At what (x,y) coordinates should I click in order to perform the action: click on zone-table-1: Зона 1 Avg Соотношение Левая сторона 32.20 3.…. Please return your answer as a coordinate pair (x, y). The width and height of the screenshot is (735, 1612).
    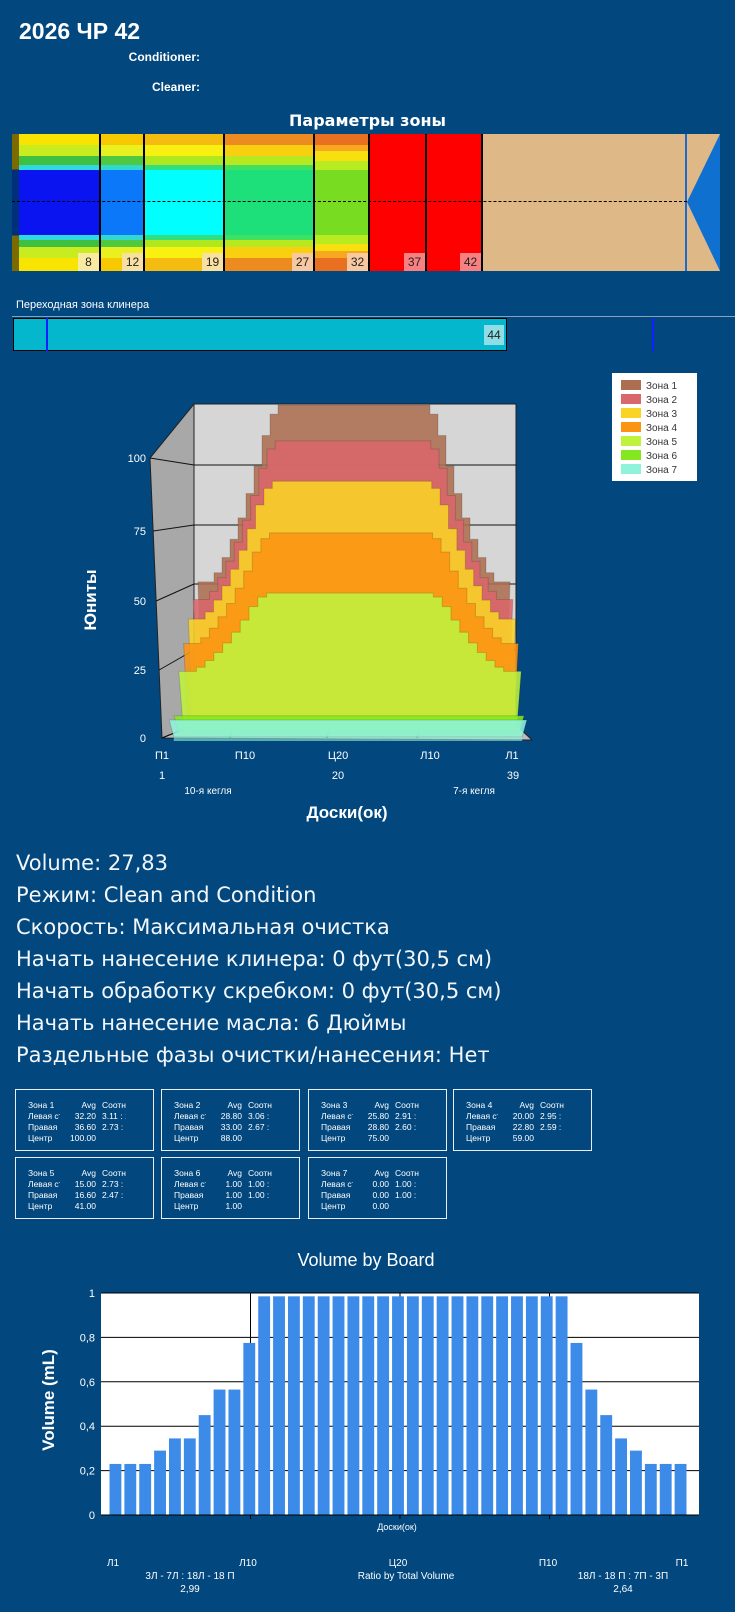
    Looking at the image, I should click on (84, 1120).